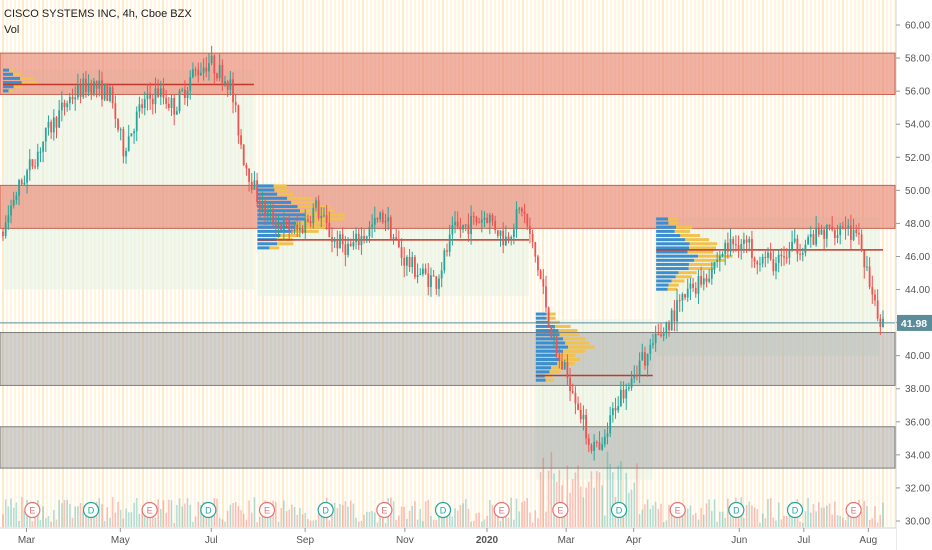 This screenshot has width=932, height=550. I want to click on price-tick-label: 40.00, so click(917, 356).